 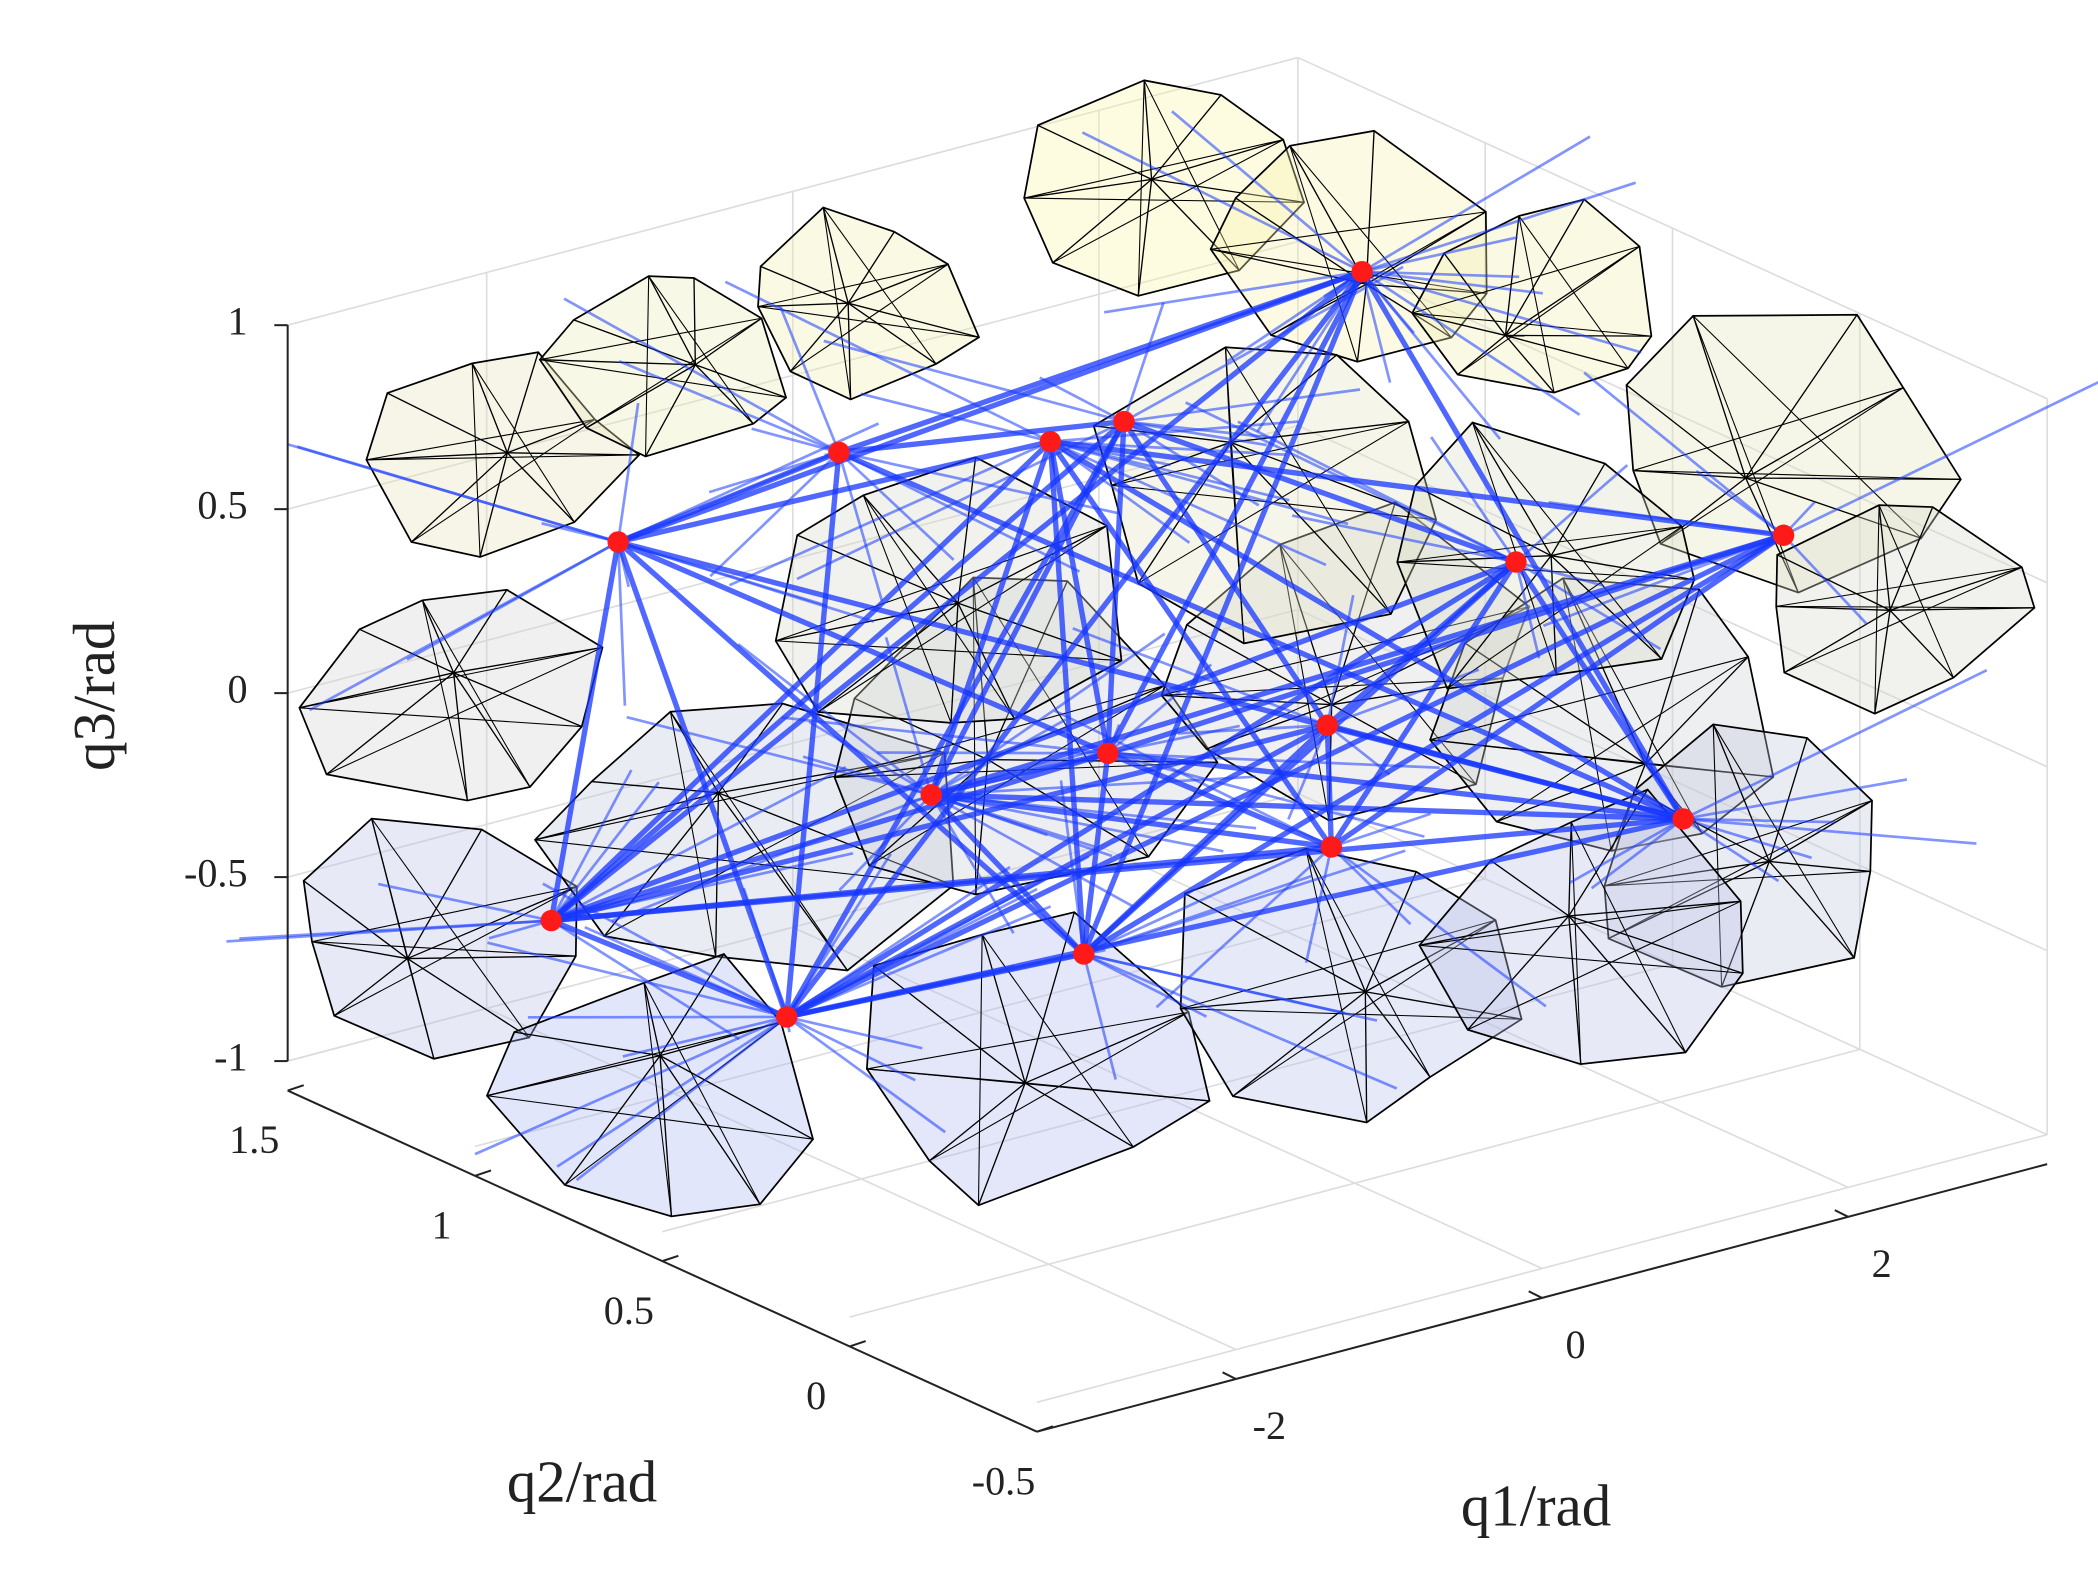 I want to click on x-axis-label: q1/rad, so click(x=1536, y=1506).